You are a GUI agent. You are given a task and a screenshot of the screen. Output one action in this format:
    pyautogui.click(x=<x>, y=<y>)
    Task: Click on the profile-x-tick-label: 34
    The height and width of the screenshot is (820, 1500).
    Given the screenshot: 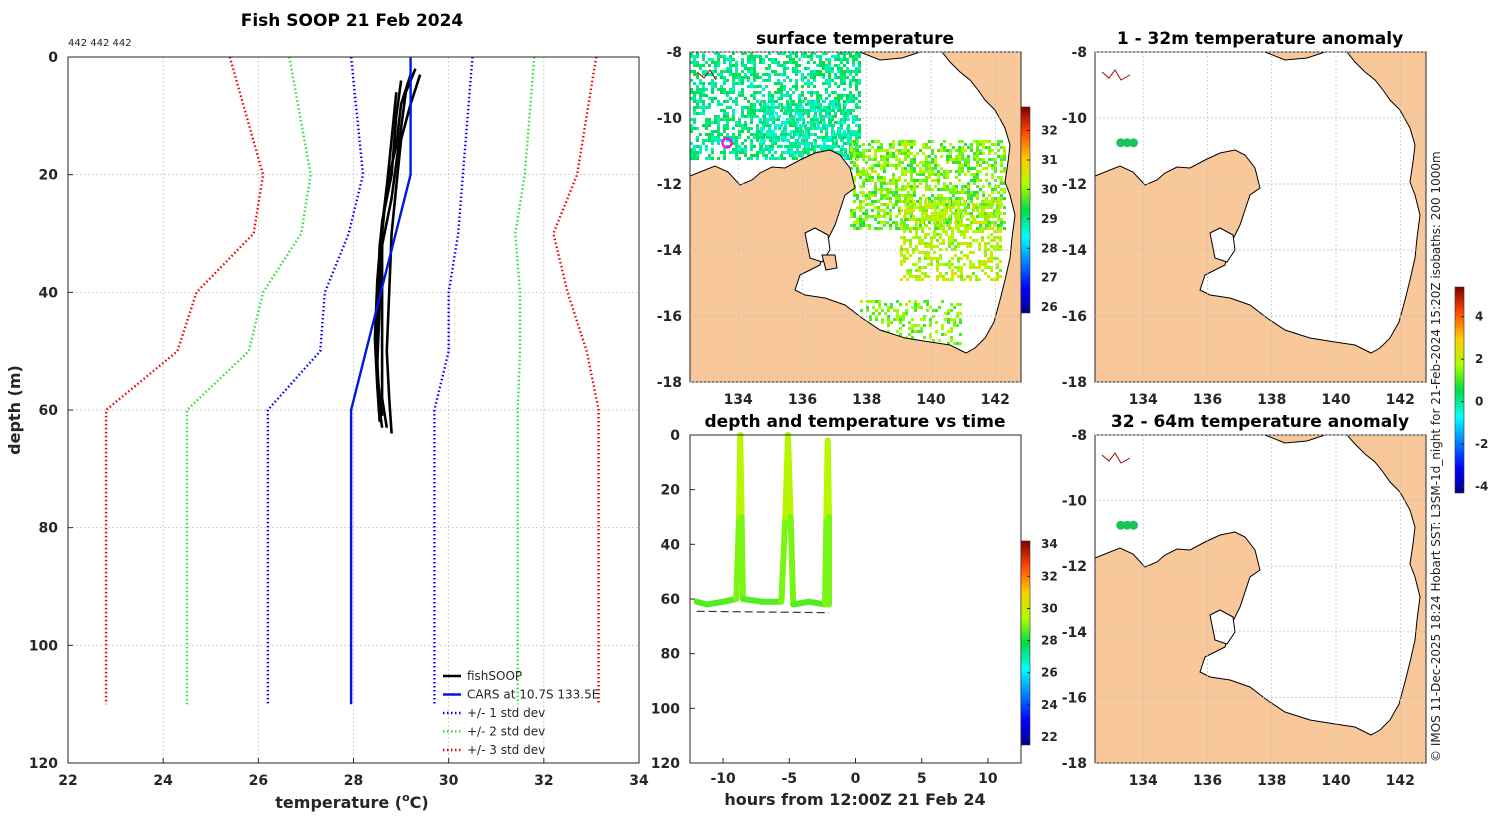 What is the action you would take?
    pyautogui.click(x=639, y=781)
    